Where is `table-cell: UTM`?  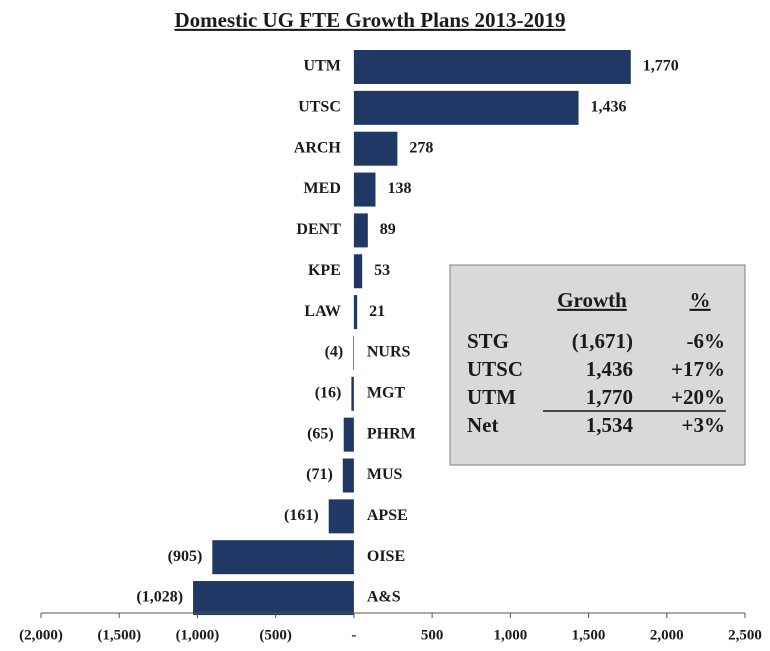 table-cell: UTM is located at coordinates (491, 397).